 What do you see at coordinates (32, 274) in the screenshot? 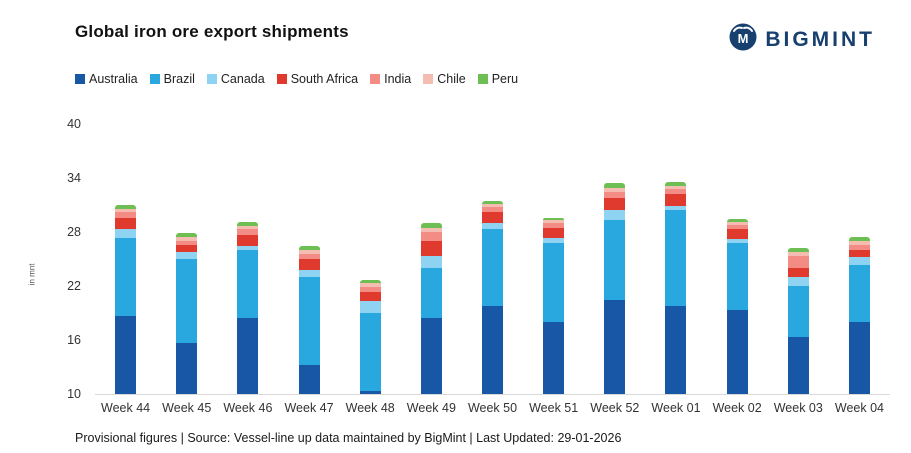
I see `y-axis-title: in mnt` at bounding box center [32, 274].